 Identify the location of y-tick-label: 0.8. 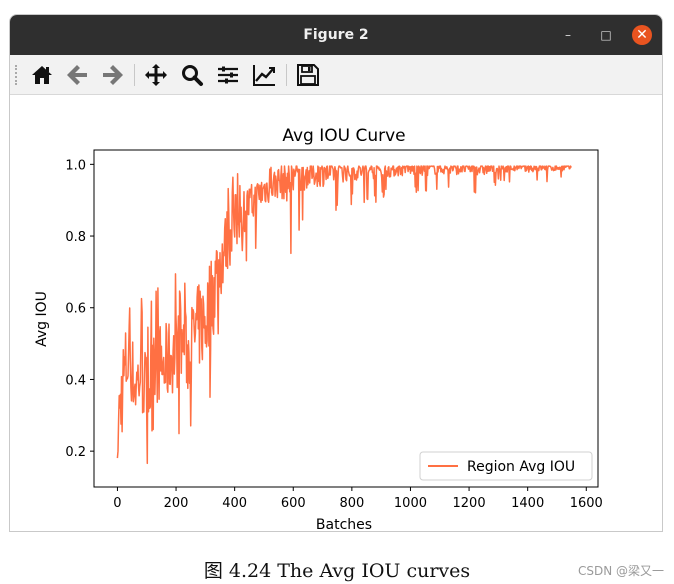
(75, 237).